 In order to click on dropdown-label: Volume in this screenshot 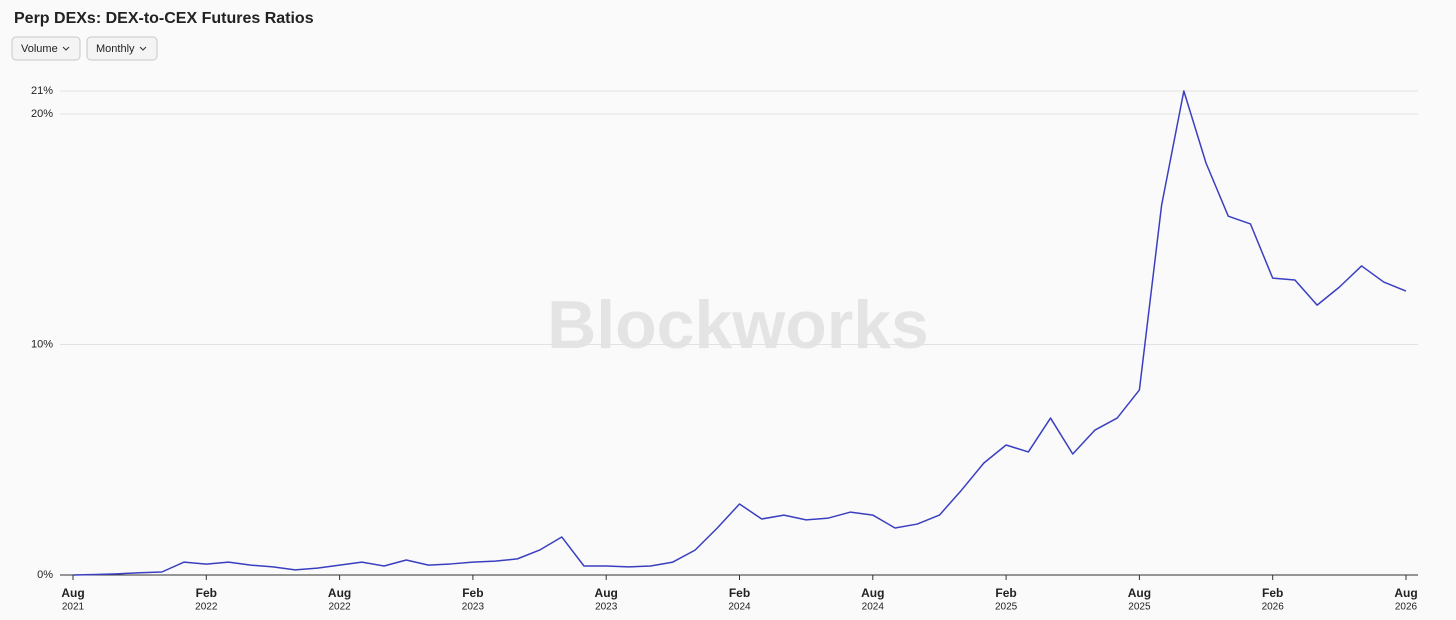, I will do `click(39, 49)`.